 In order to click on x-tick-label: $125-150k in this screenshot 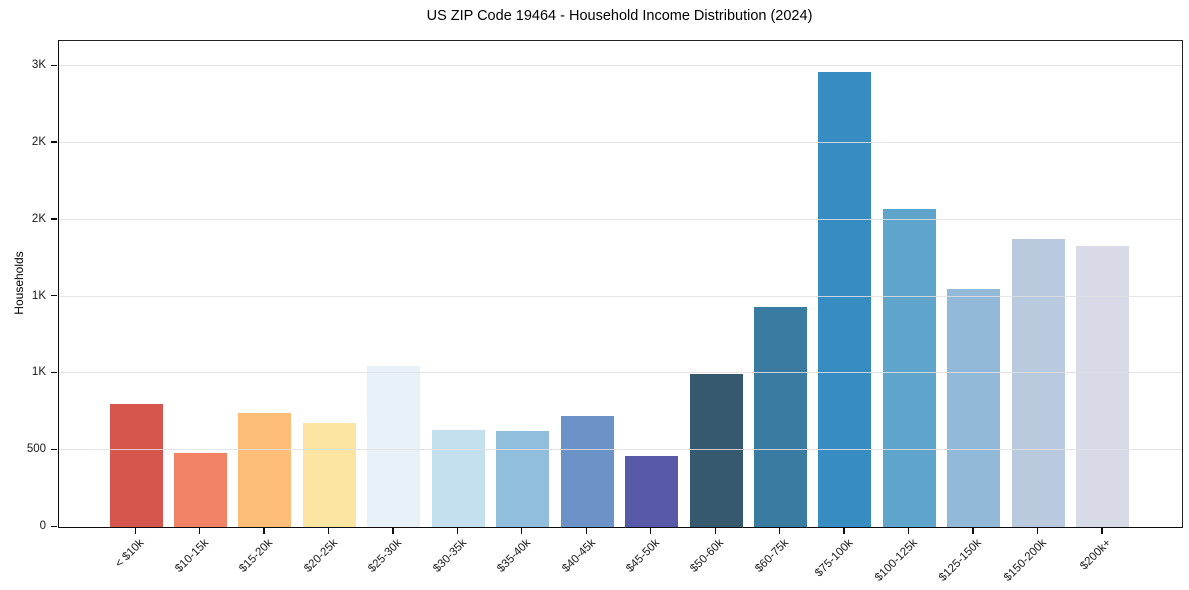, I will do `click(961, 560)`.